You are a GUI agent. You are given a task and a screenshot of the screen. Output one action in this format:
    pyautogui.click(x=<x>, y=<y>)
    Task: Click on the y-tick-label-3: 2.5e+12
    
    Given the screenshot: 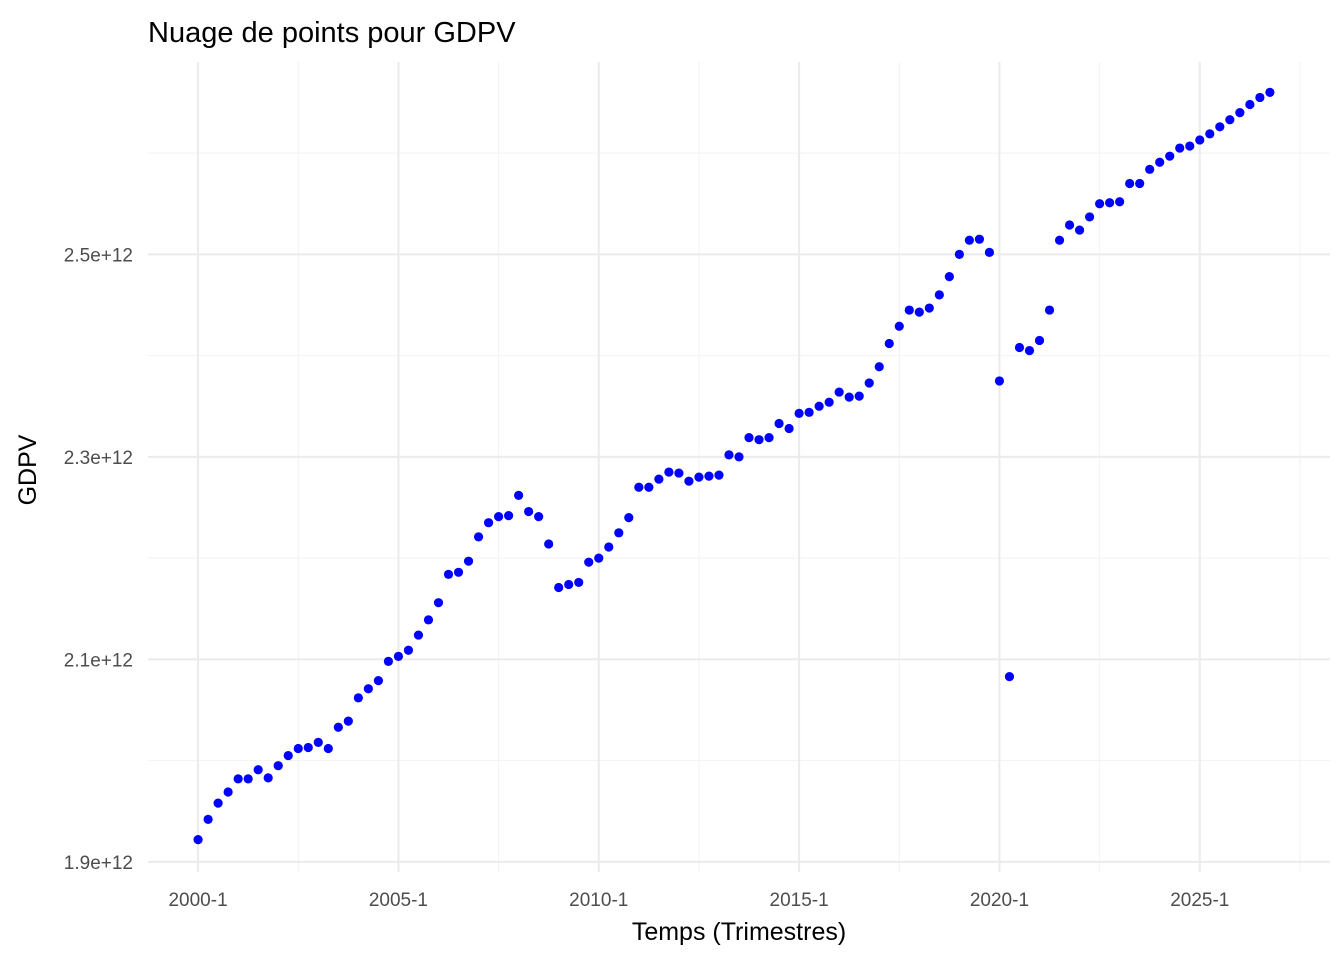 What is the action you would take?
    pyautogui.click(x=98, y=255)
    